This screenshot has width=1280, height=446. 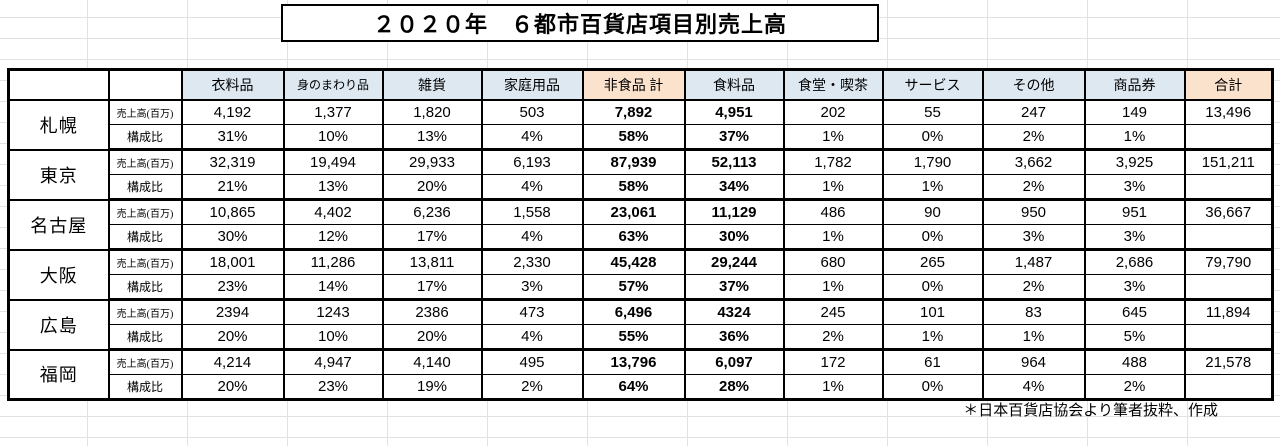 I want to click on value-cell: 4324, so click(x=734, y=311).